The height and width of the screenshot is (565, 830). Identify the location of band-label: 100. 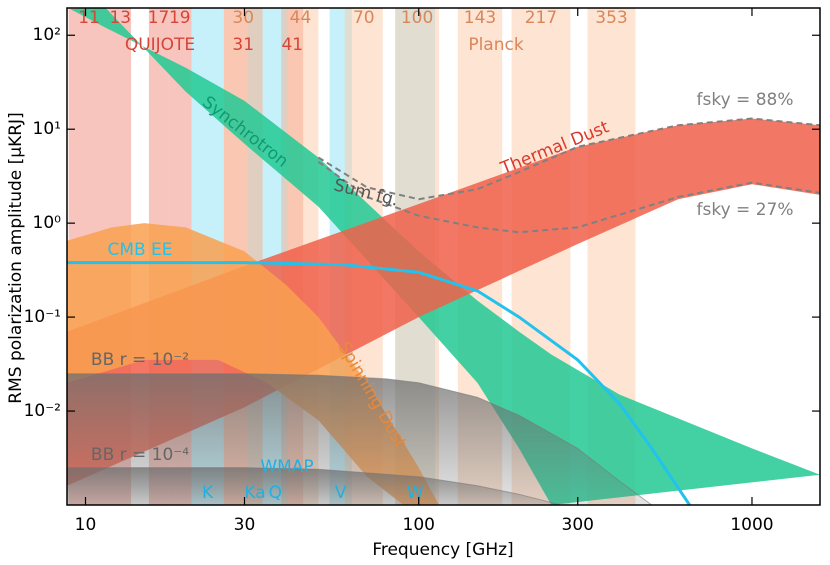
(417, 18).